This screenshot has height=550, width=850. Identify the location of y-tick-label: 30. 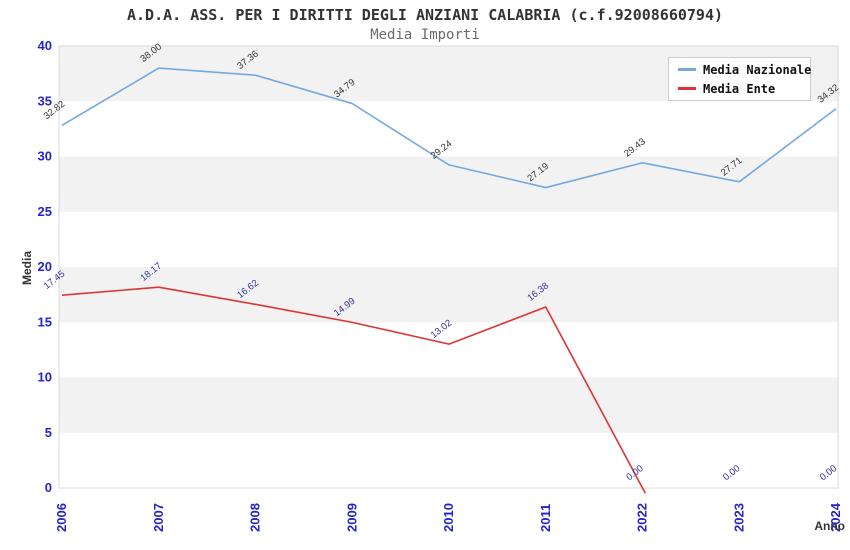
(45, 156).